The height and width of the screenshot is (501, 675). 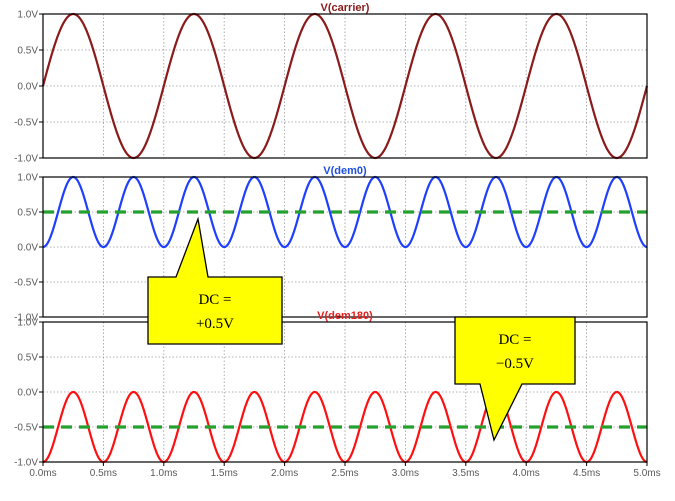 What do you see at coordinates (515, 364) in the screenshot?
I see `callout-dc-negative-line2: −0.5V` at bounding box center [515, 364].